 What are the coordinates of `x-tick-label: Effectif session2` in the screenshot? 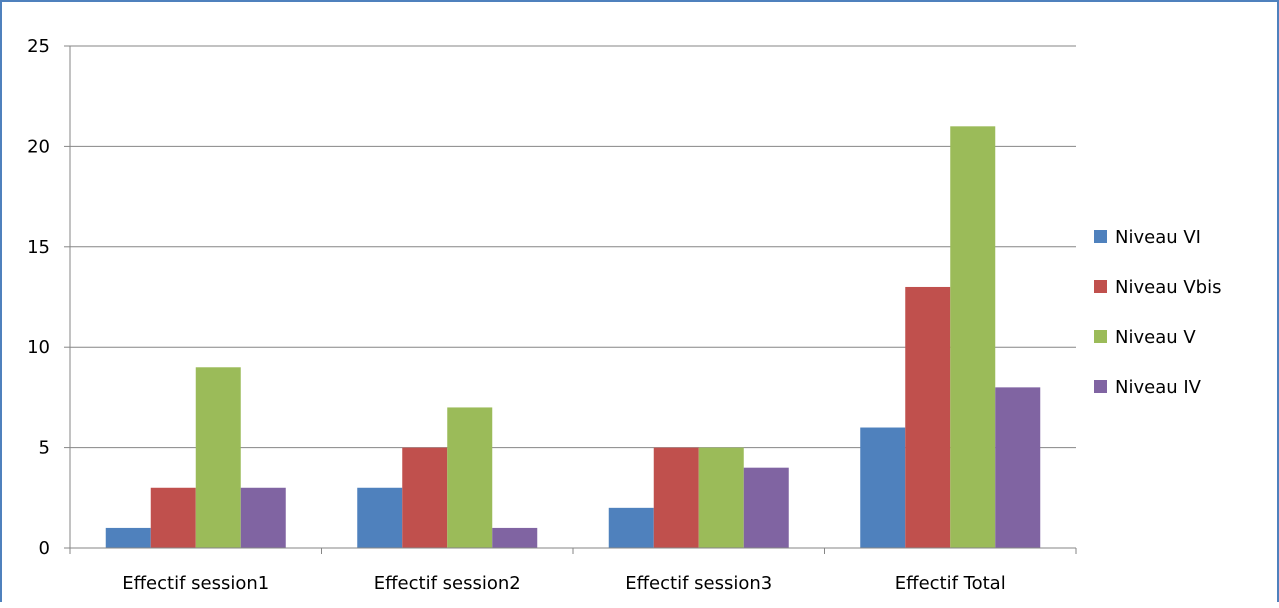 It's located at (447, 583).